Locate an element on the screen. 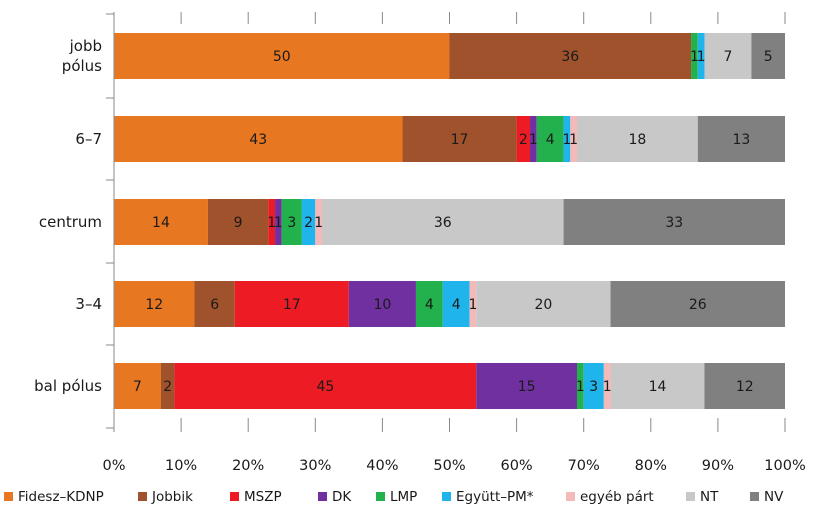  data-label: 33 is located at coordinates (674, 223).